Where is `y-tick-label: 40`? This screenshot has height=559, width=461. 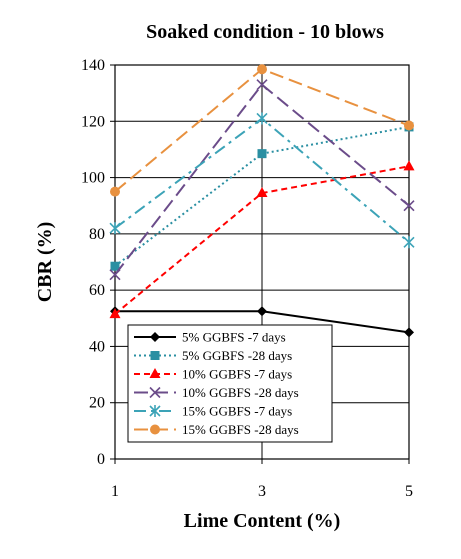
y-tick-label: 40 is located at coordinates (97, 346).